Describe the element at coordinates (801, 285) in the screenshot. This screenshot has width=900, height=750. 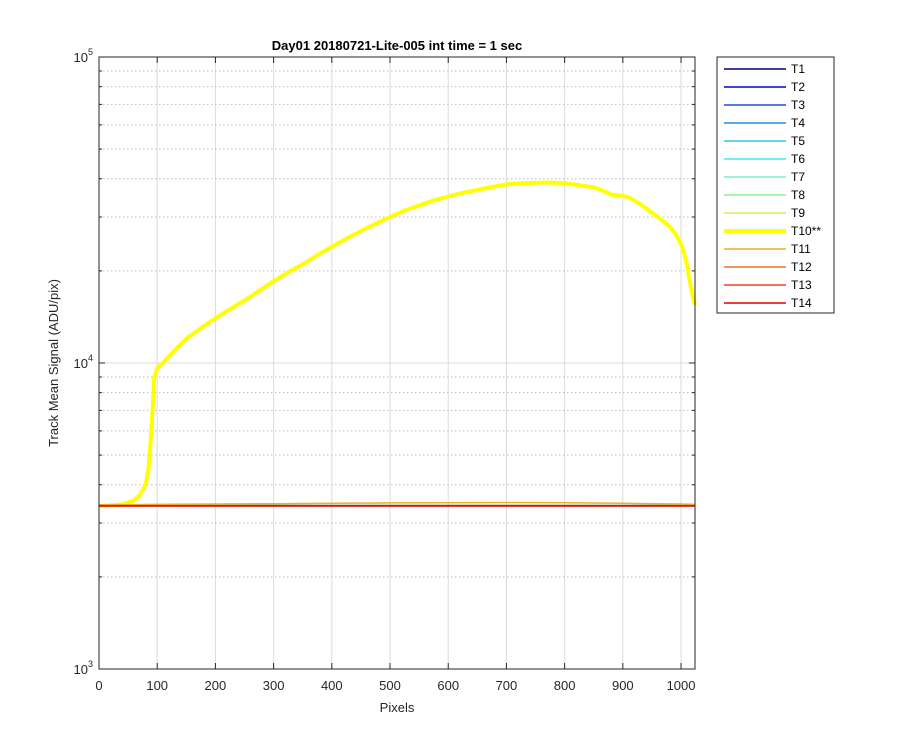
I see `legend-label: T13` at that location.